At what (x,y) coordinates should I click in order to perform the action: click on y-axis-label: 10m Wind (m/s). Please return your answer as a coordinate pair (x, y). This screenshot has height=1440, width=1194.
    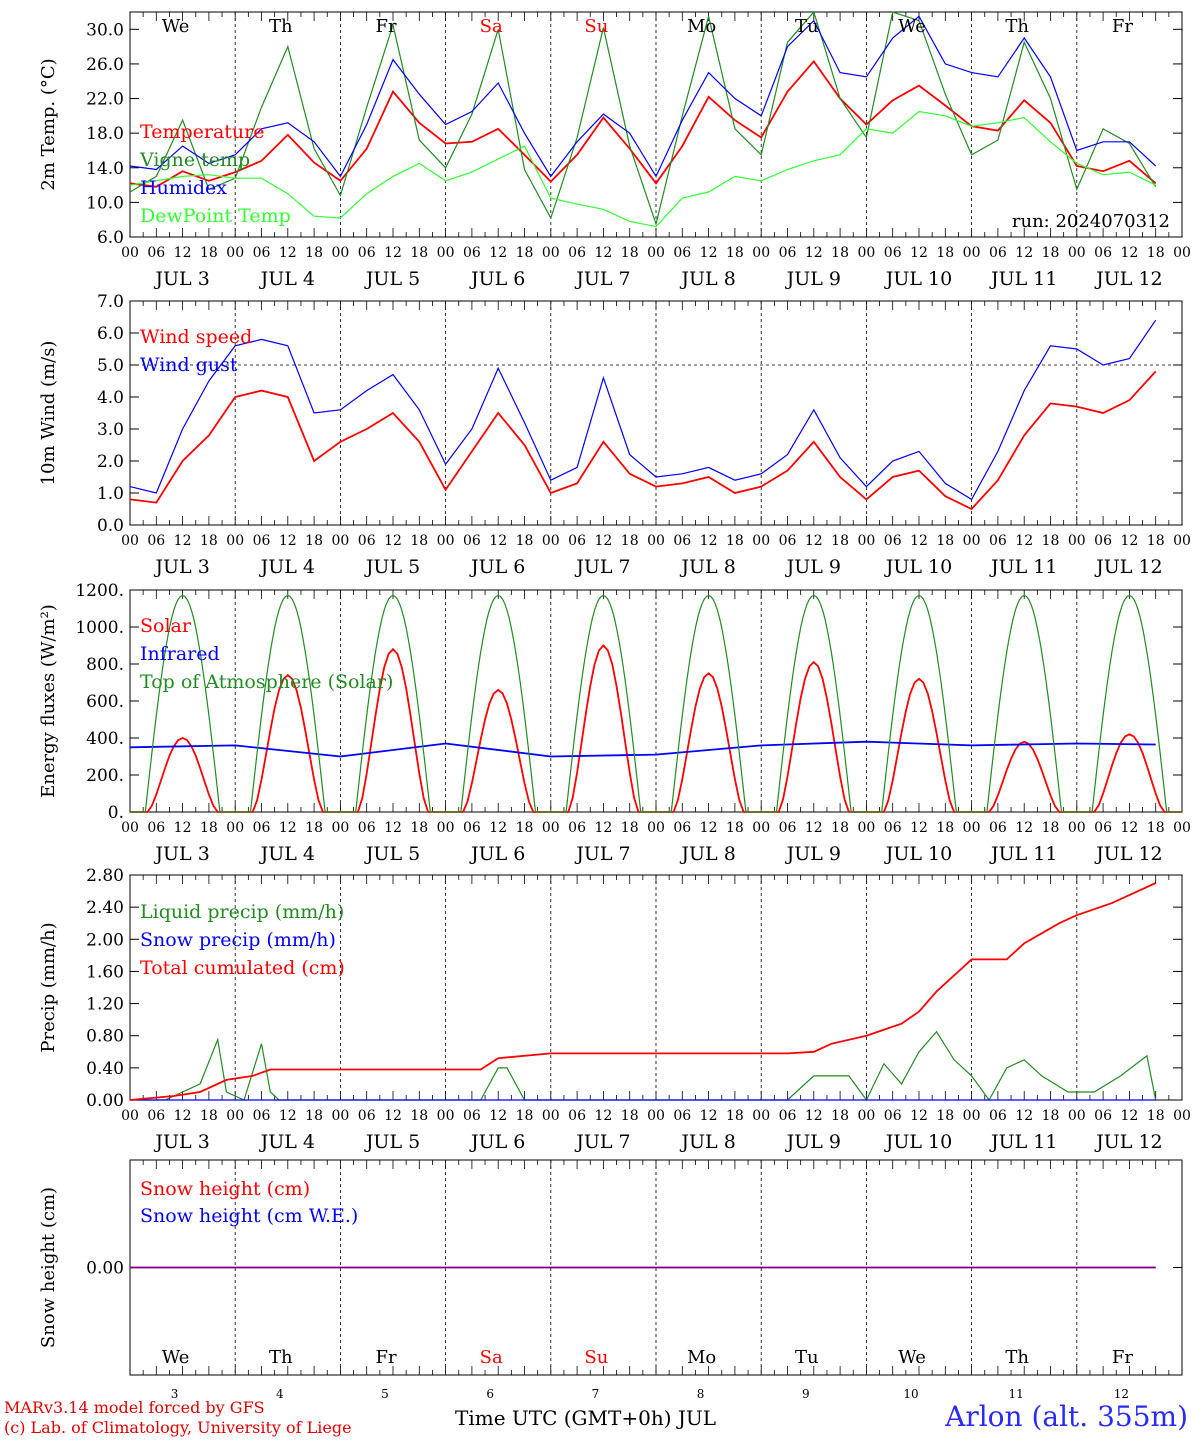
    Looking at the image, I should click on (48, 413).